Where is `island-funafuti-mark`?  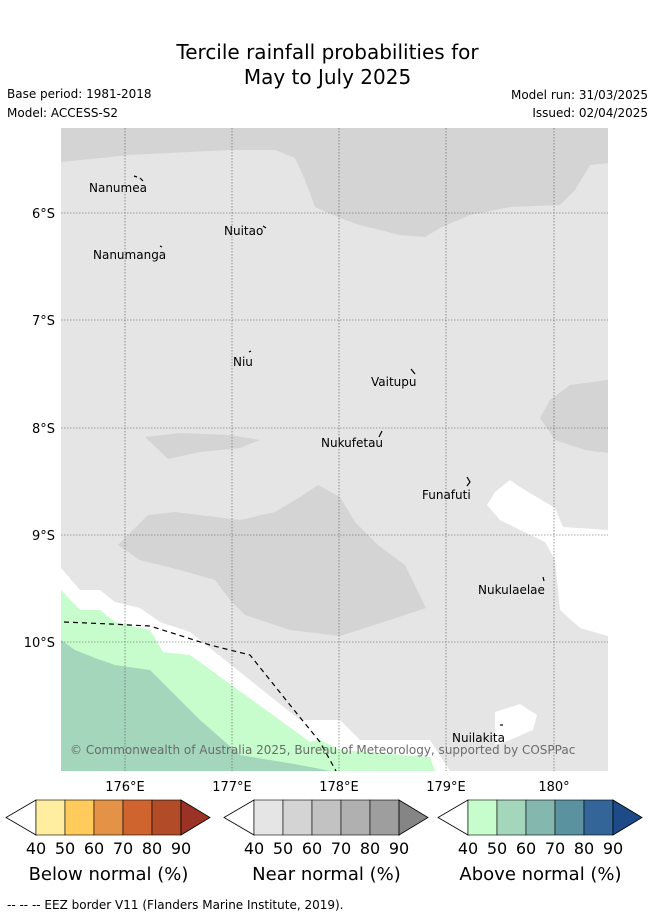
island-funafuti-mark is located at coordinates (468, 481).